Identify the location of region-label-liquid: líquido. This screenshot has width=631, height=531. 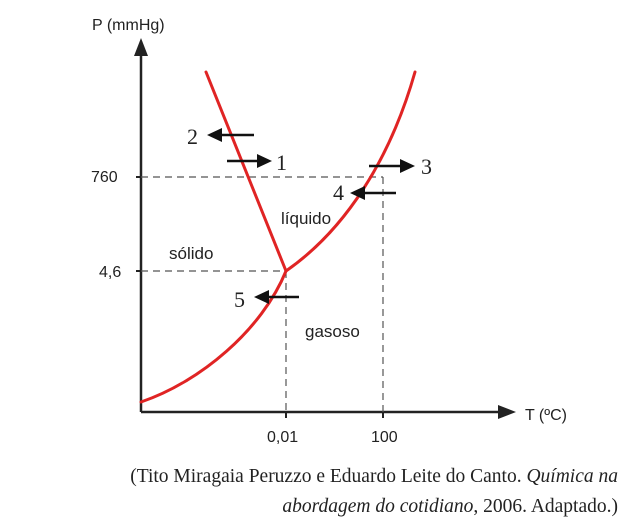
(306, 218).